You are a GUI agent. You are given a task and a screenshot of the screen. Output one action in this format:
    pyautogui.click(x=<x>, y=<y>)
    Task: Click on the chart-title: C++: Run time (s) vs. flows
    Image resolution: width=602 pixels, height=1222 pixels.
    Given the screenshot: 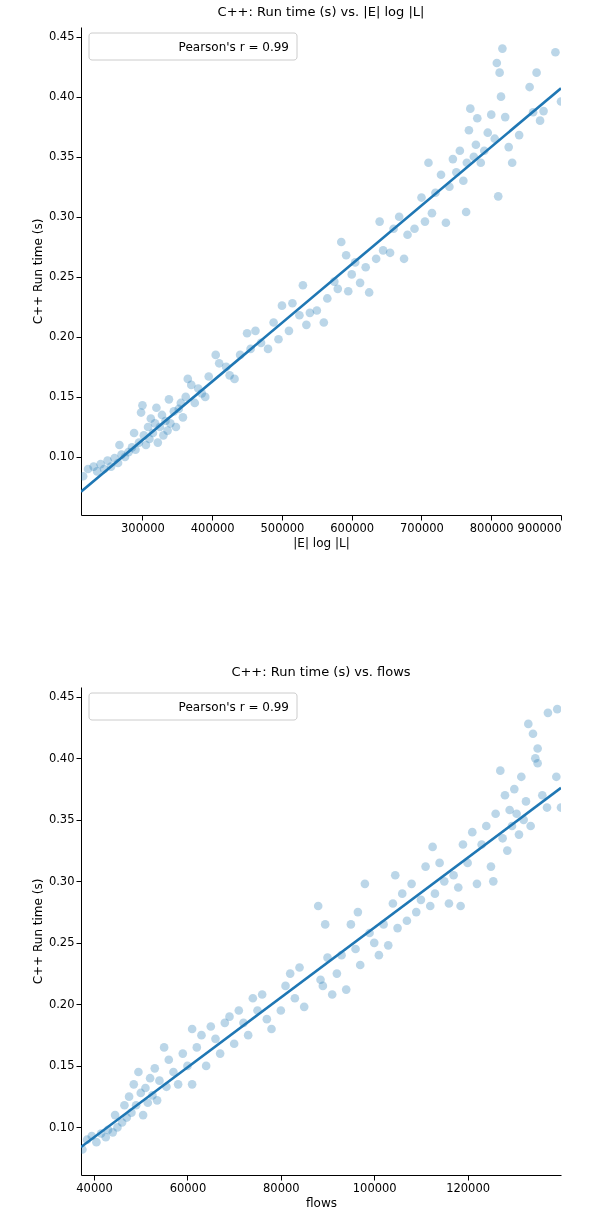 What is the action you would take?
    pyautogui.click(x=321, y=671)
    